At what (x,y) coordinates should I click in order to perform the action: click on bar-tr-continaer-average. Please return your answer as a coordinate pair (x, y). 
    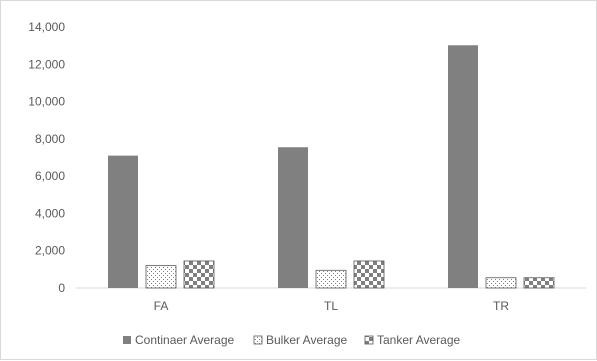
    Looking at the image, I should click on (463, 166).